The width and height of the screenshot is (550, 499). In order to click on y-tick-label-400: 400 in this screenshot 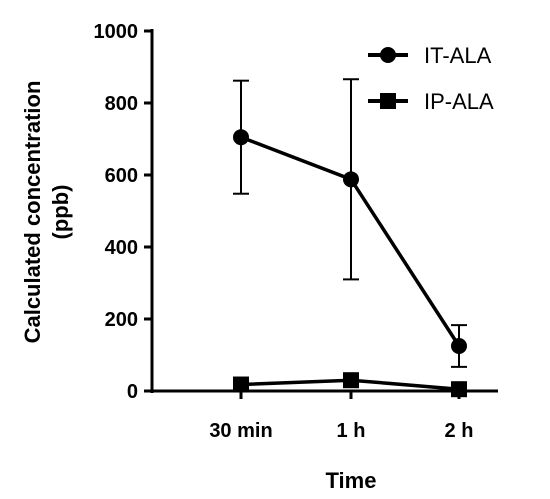, I will do `click(121, 248)`.